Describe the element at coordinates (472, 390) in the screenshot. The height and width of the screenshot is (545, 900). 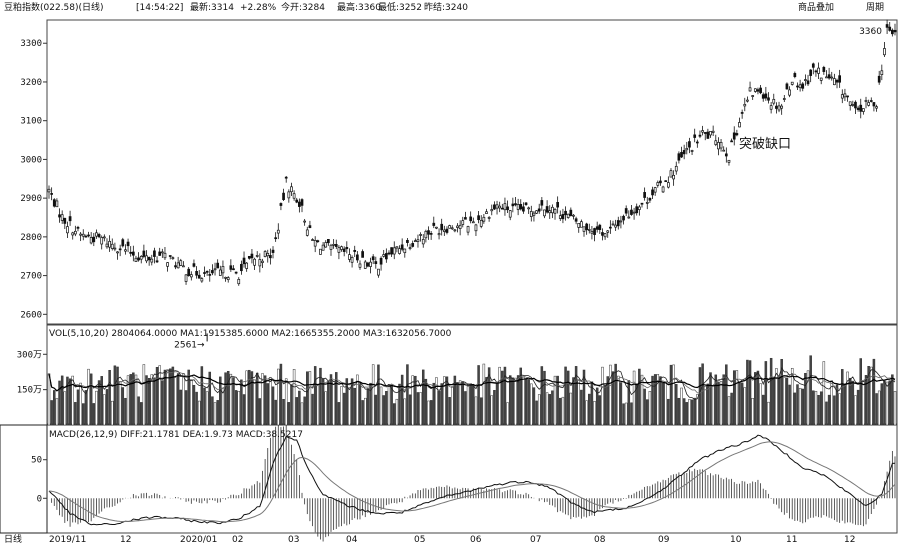
I see `volume-layer` at that location.